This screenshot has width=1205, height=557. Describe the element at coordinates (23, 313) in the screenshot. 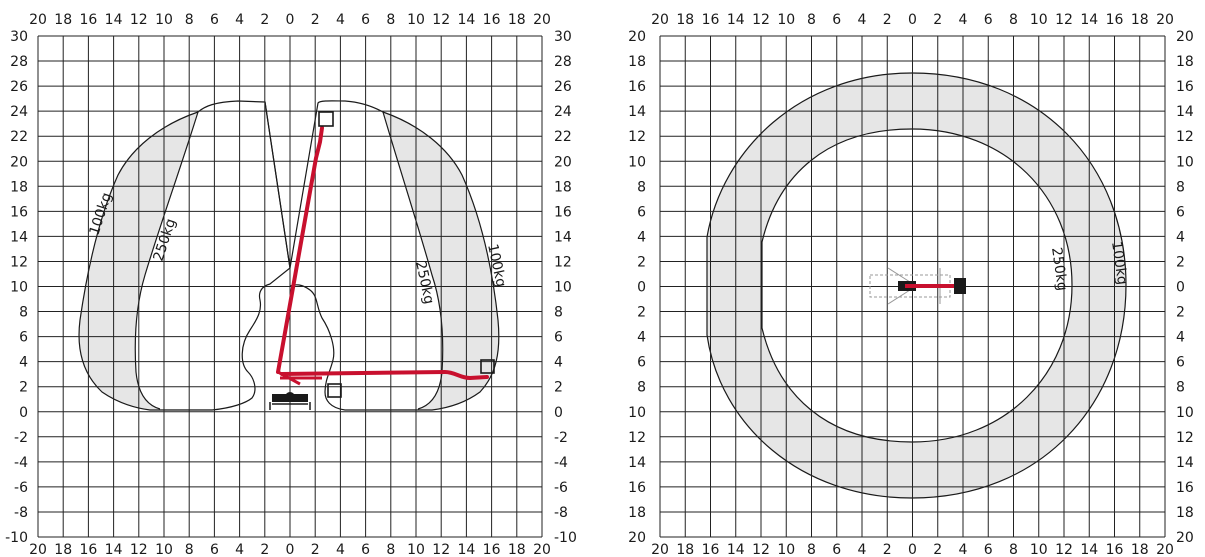

I see `side-y-tick-left: 8` at that location.